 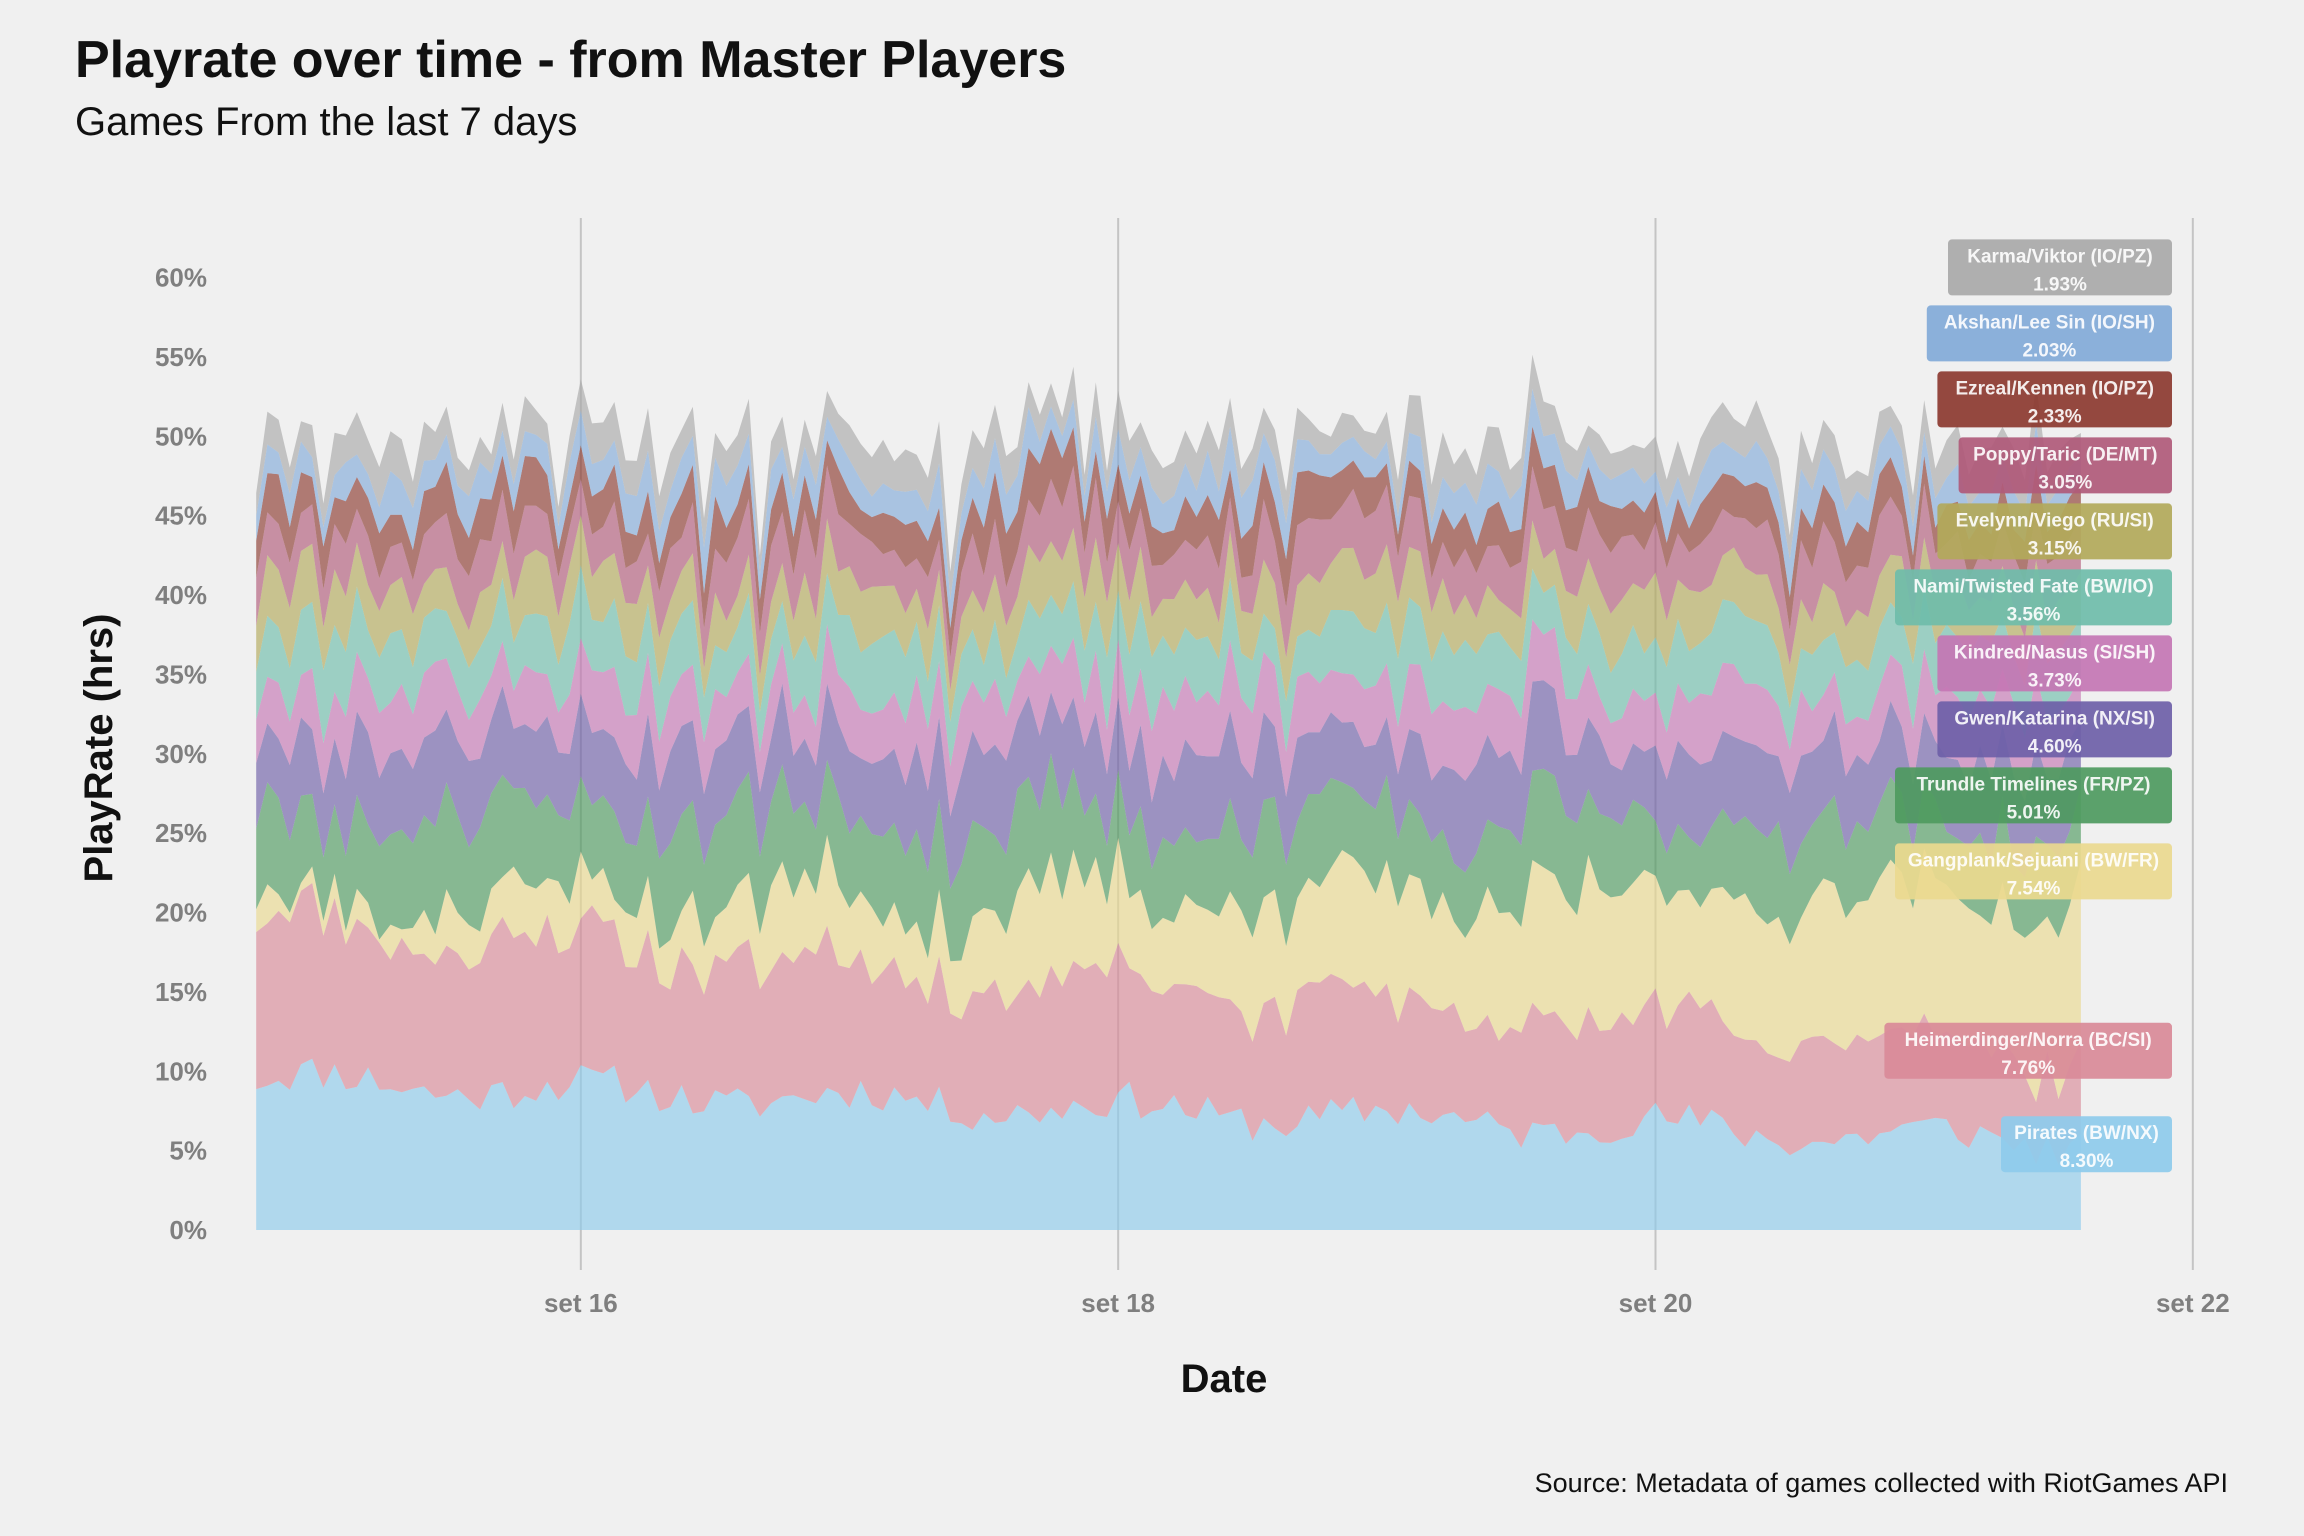 I want to click on x-axis-title: Date, so click(x=1224, y=1379).